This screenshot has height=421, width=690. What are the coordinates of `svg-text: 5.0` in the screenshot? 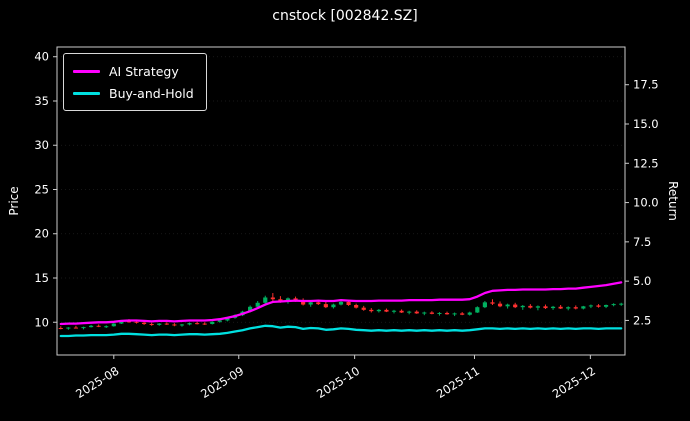 It's located at (642, 281).